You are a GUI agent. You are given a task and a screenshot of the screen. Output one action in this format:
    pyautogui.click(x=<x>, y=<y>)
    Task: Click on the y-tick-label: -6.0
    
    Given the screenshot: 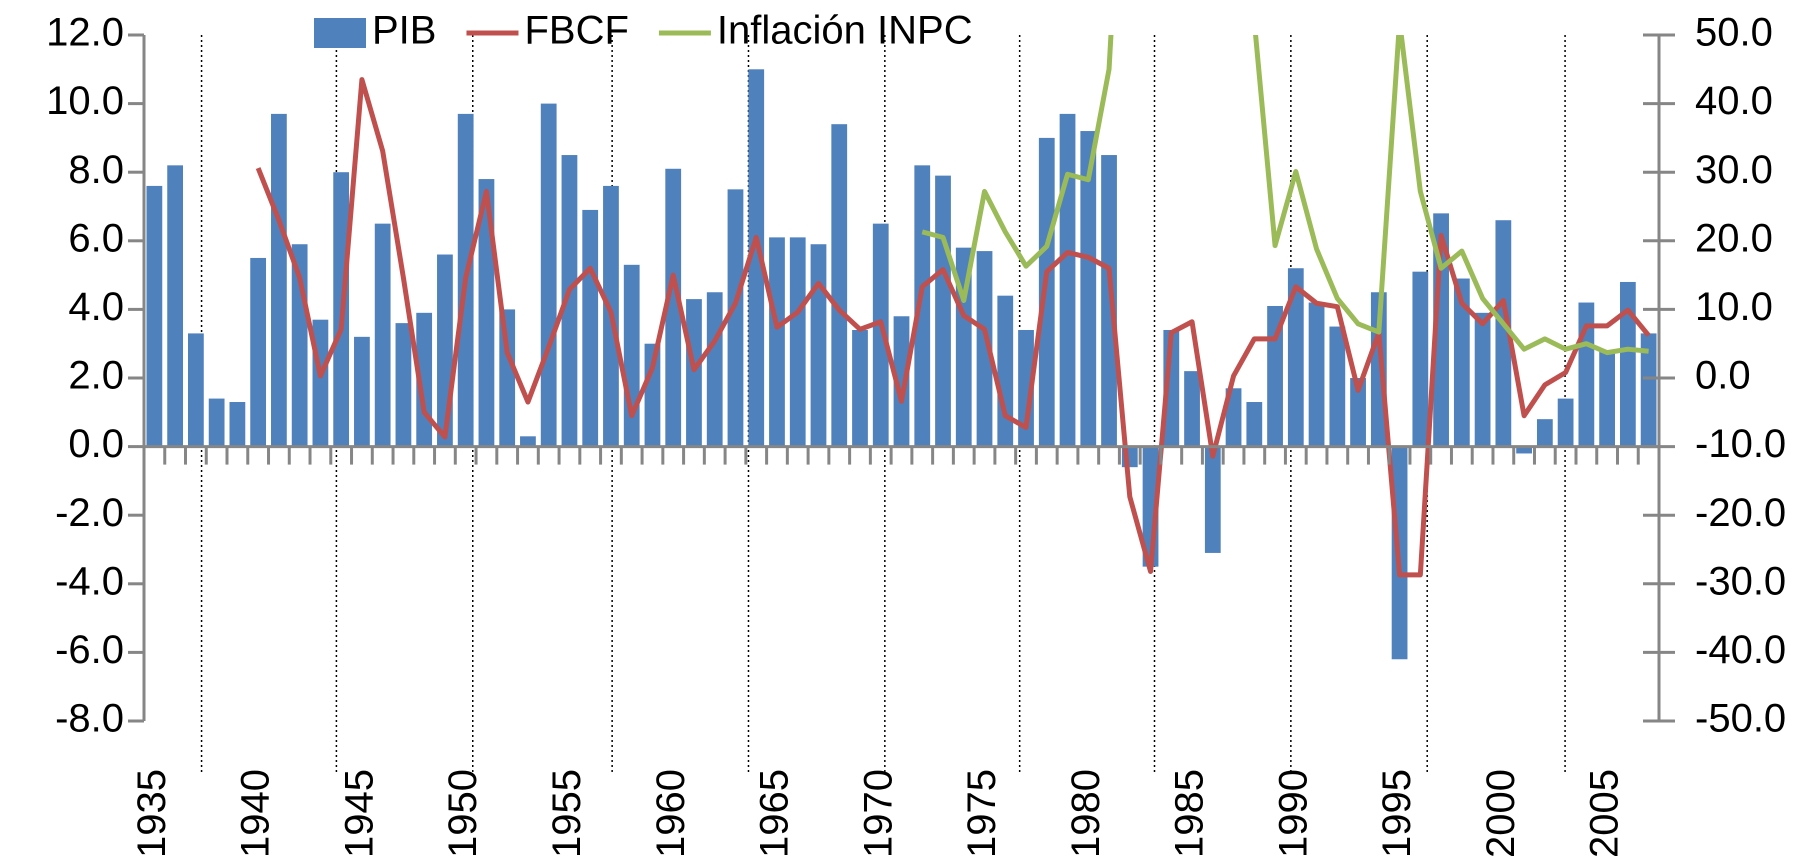 What is the action you would take?
    pyautogui.click(x=89, y=650)
    